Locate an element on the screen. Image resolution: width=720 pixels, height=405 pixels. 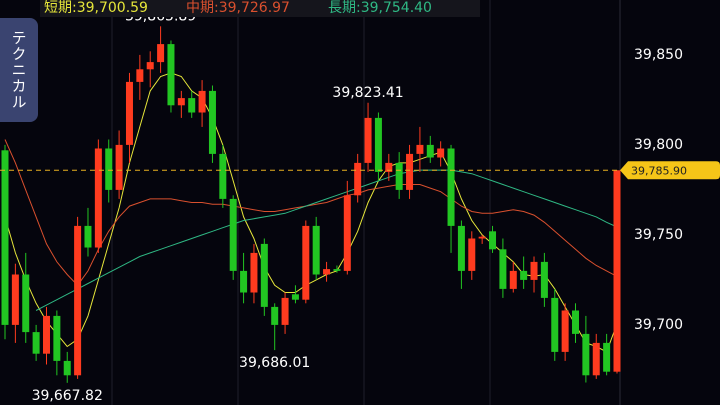
legend: 短期:39,700.59 中期:39,726.97 長期:39,754.40 is located at coordinates (238, 8).